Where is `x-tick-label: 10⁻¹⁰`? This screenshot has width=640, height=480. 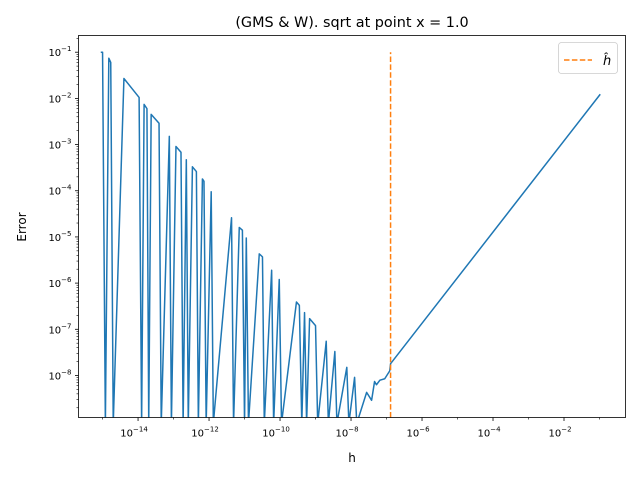
x-tick-label: 10⁻¹⁰ is located at coordinates (276, 433).